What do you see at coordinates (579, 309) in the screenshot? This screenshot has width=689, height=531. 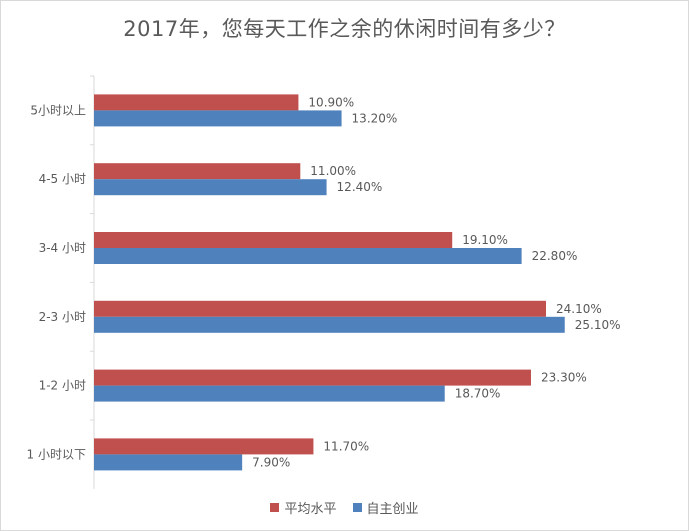 I see `data-label-average: 24.10%` at bounding box center [579, 309].